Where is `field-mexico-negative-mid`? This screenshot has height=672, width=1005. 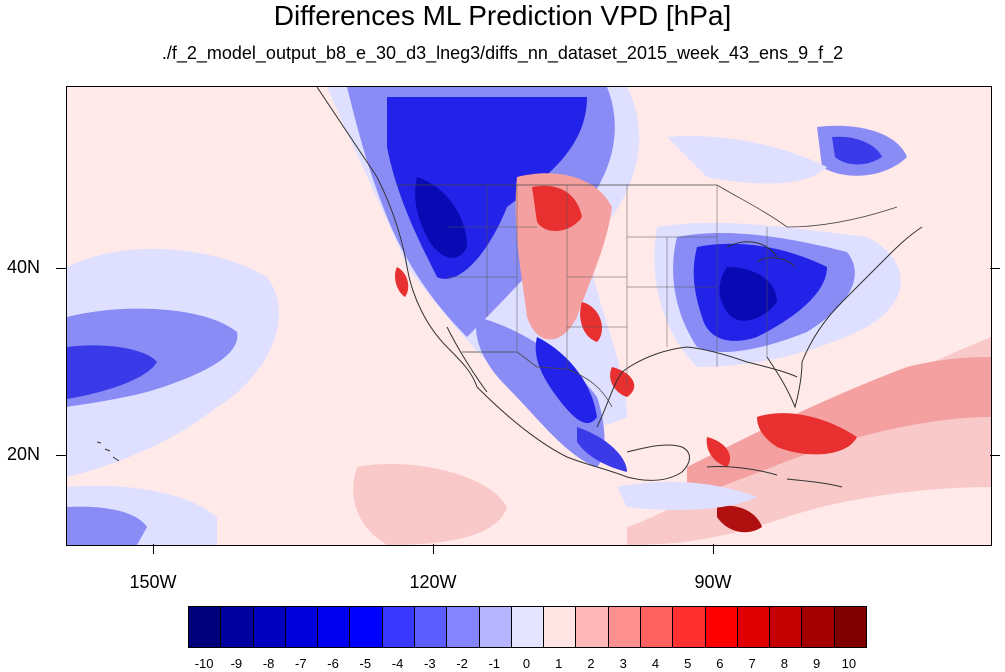
field-mexico-negative-mid is located at coordinates (540, 392).